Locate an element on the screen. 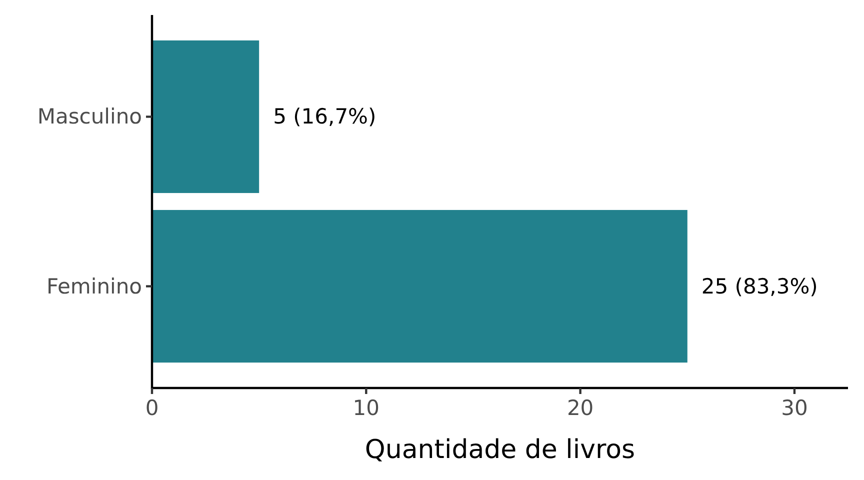  data-label: 25 (83,3%) is located at coordinates (759, 286).